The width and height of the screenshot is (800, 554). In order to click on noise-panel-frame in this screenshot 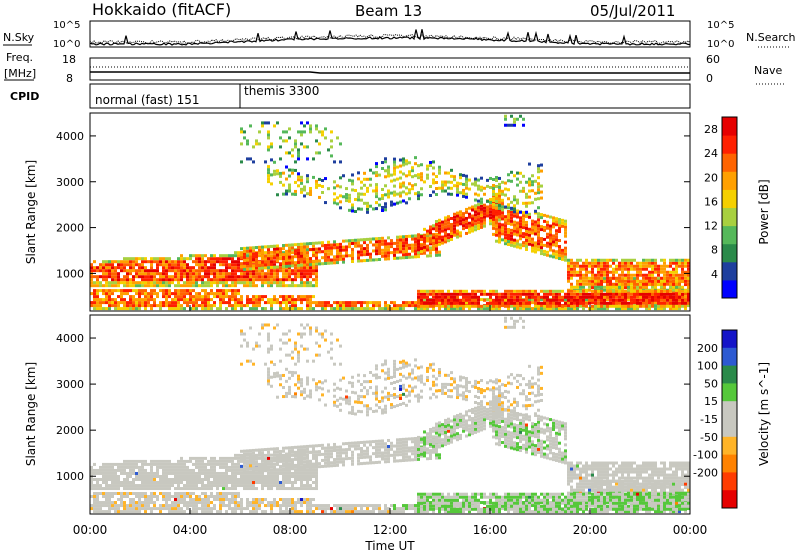, I will do `click(390, 34)`.